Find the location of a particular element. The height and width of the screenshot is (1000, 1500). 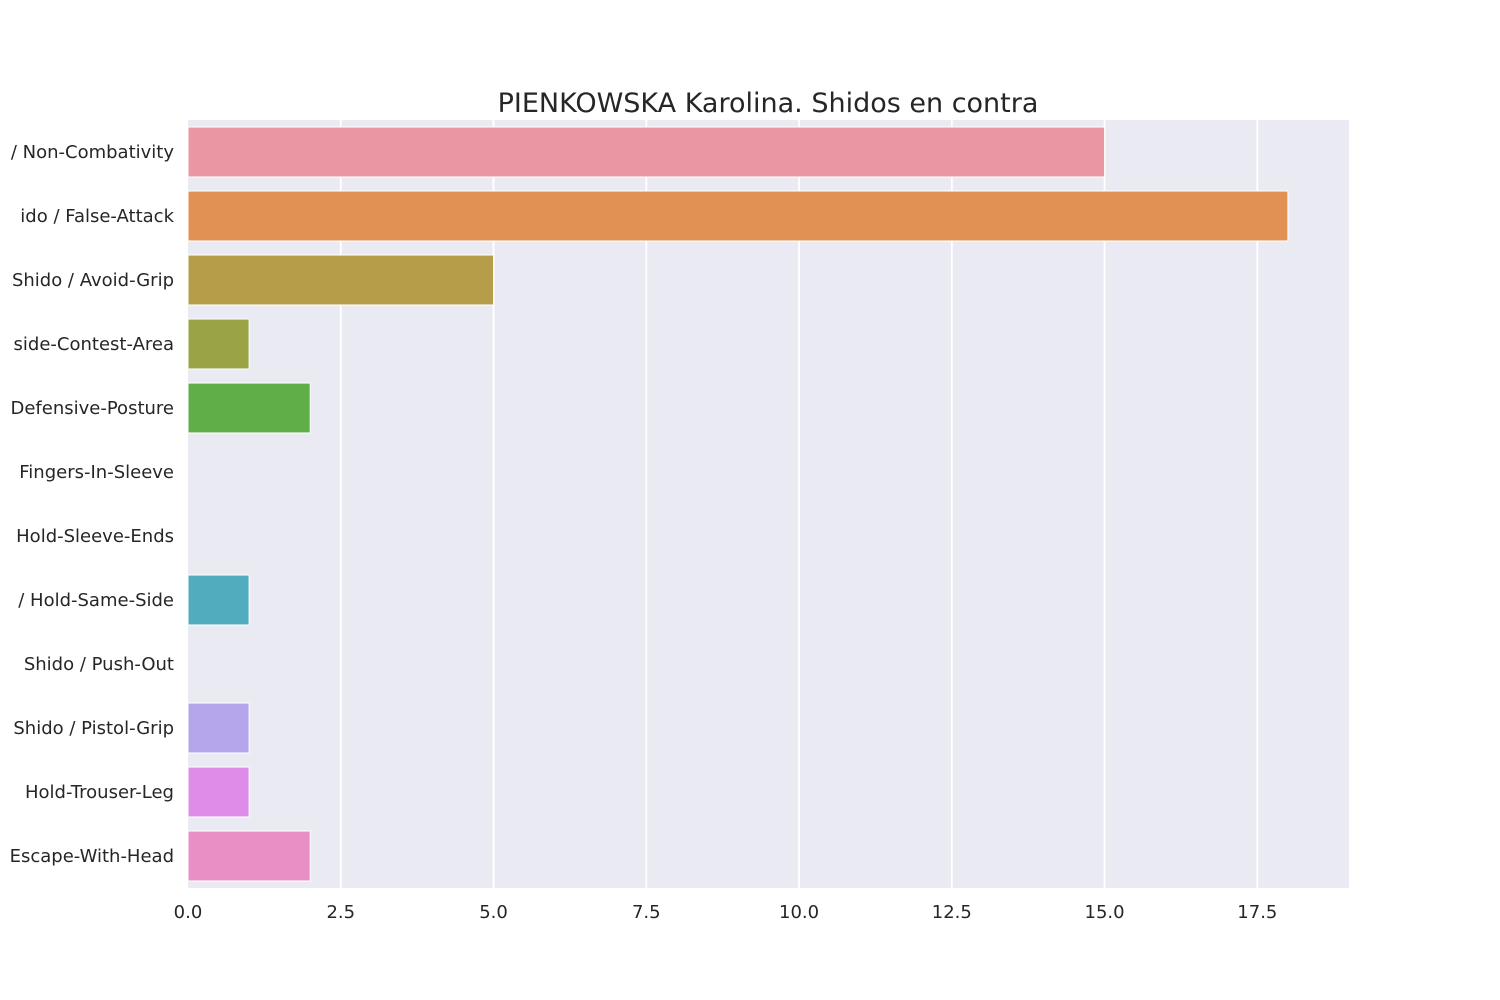

y-tick-label: Hold-Sleeve-Ends is located at coordinates (95, 536).